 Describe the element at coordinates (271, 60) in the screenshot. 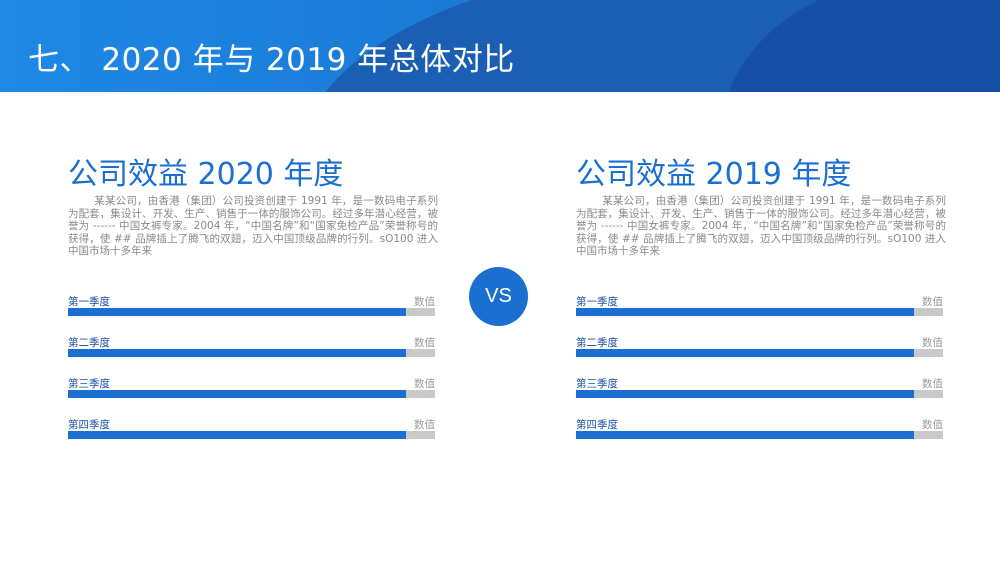

I see `page-title: 七、 2020 年与 2019 年总体对比` at that location.